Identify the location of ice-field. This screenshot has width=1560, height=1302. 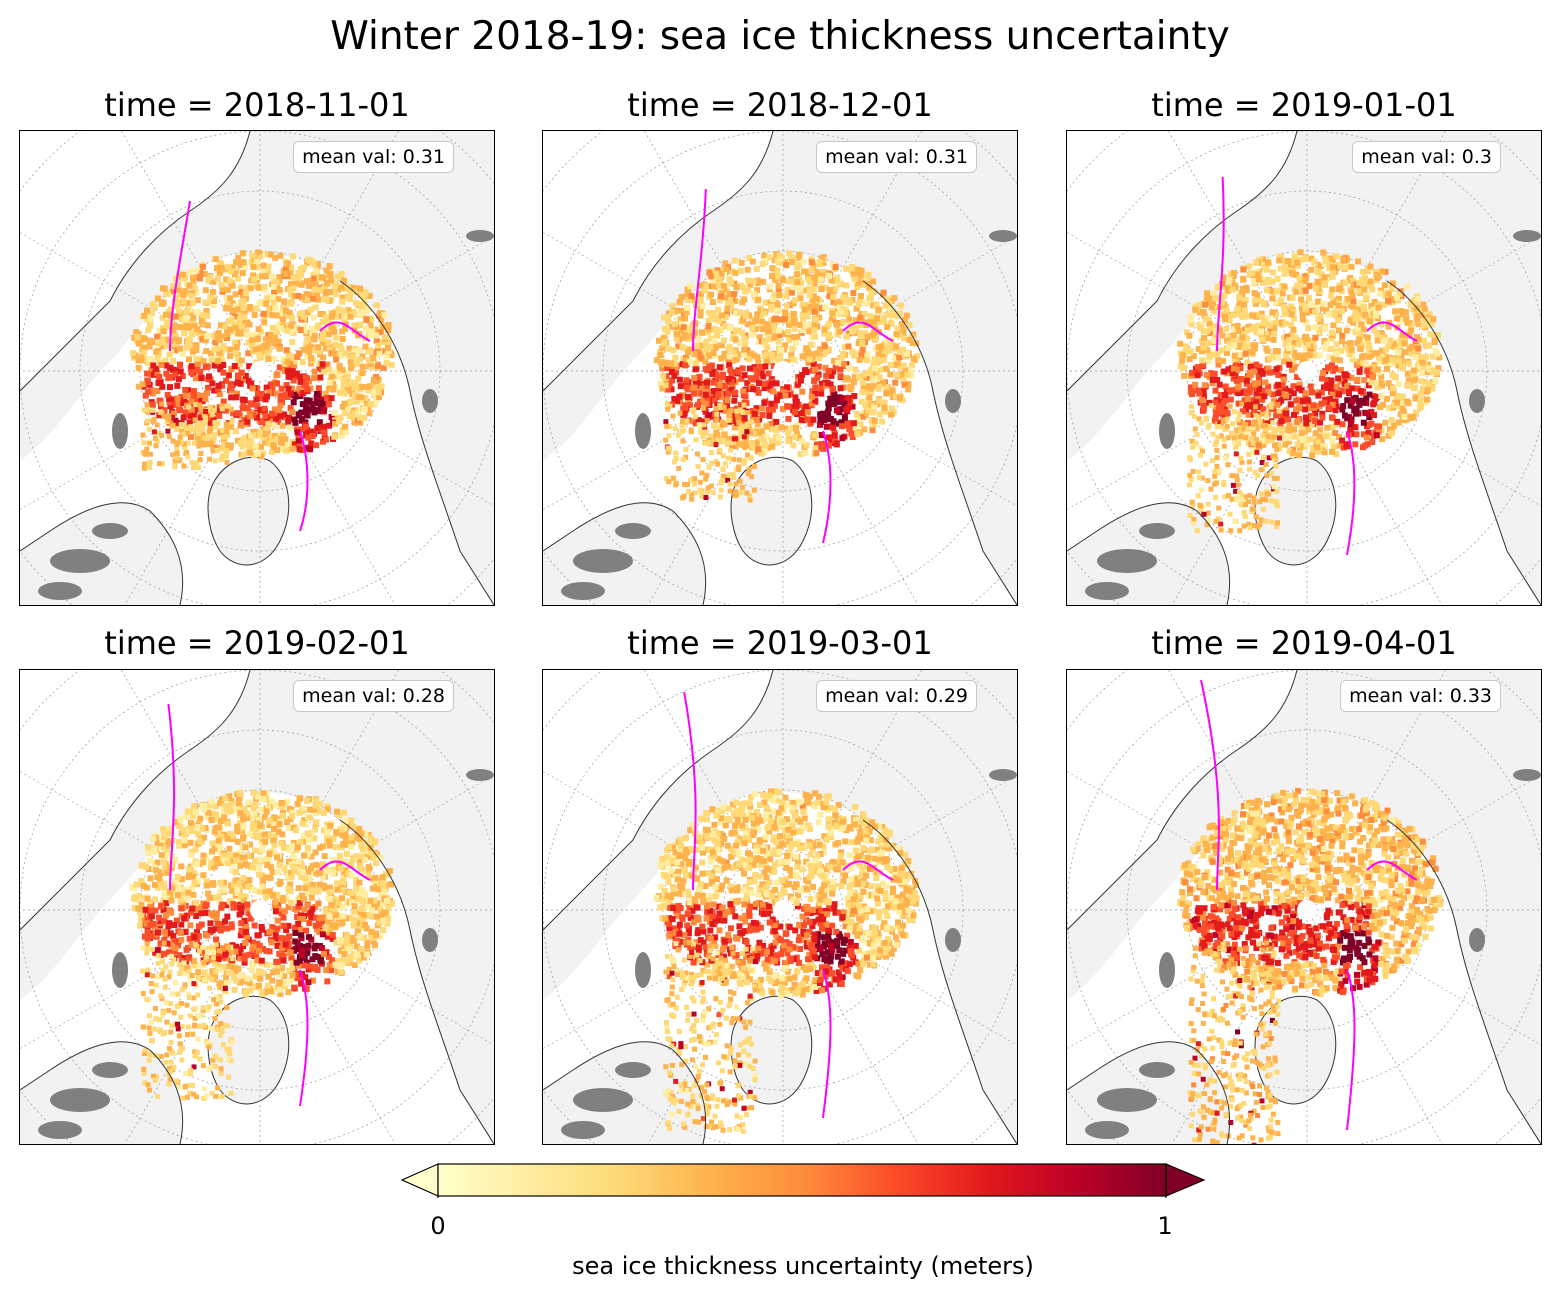
(262, 360).